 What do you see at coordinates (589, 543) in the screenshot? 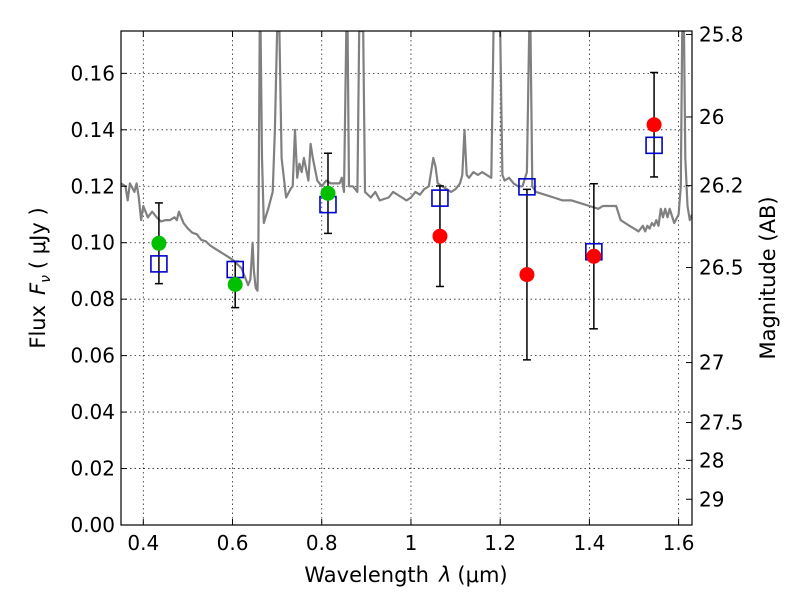
I see `x-tick-label: 1.4` at bounding box center [589, 543].